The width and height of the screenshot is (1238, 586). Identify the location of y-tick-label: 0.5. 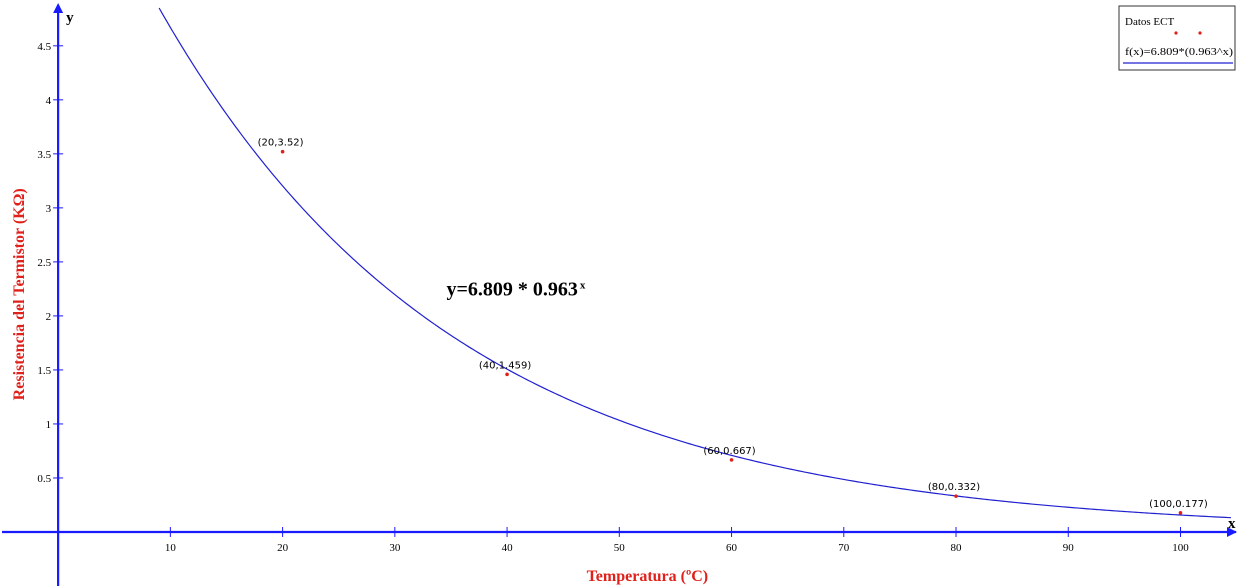
(44, 479).